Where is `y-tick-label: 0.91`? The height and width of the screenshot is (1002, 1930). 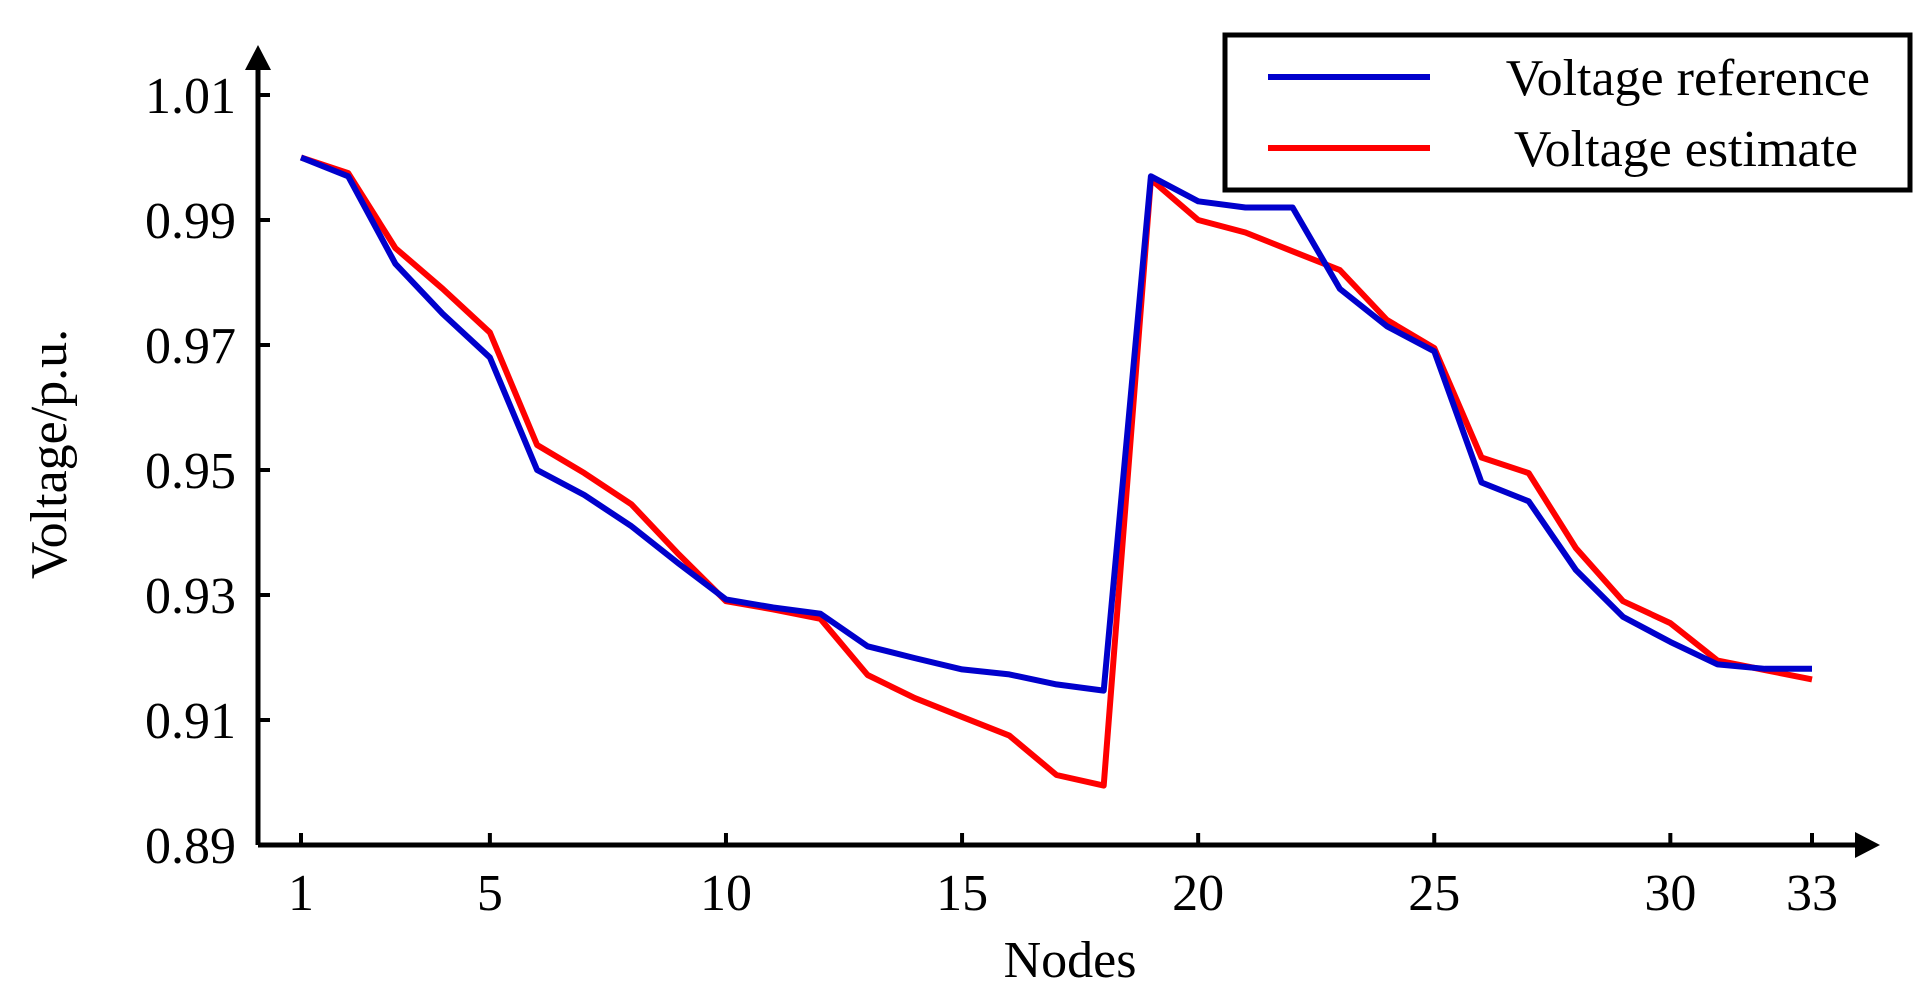
y-tick-label: 0.91 is located at coordinates (190, 721).